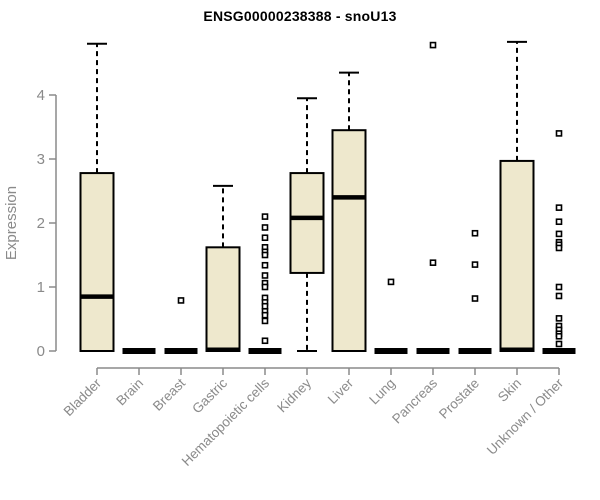 This screenshot has height=500, width=600. What do you see at coordinates (294, 395) in the screenshot?
I see `category-label: Kidney` at bounding box center [294, 395].